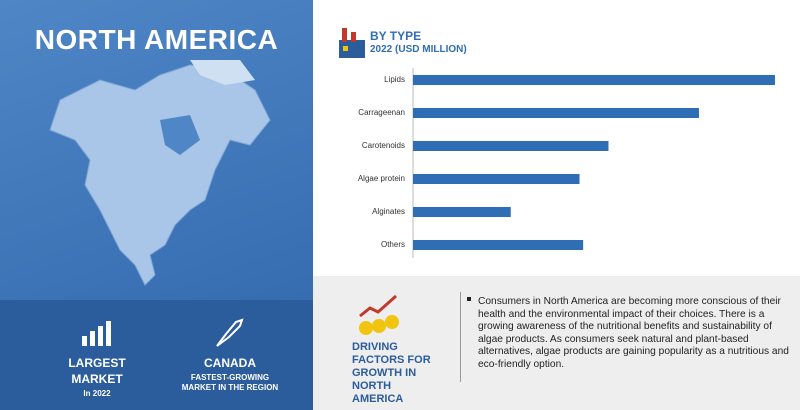 This screenshot has width=800, height=410. What do you see at coordinates (394, 79) in the screenshot?
I see `category-label: Lipids` at bounding box center [394, 79].